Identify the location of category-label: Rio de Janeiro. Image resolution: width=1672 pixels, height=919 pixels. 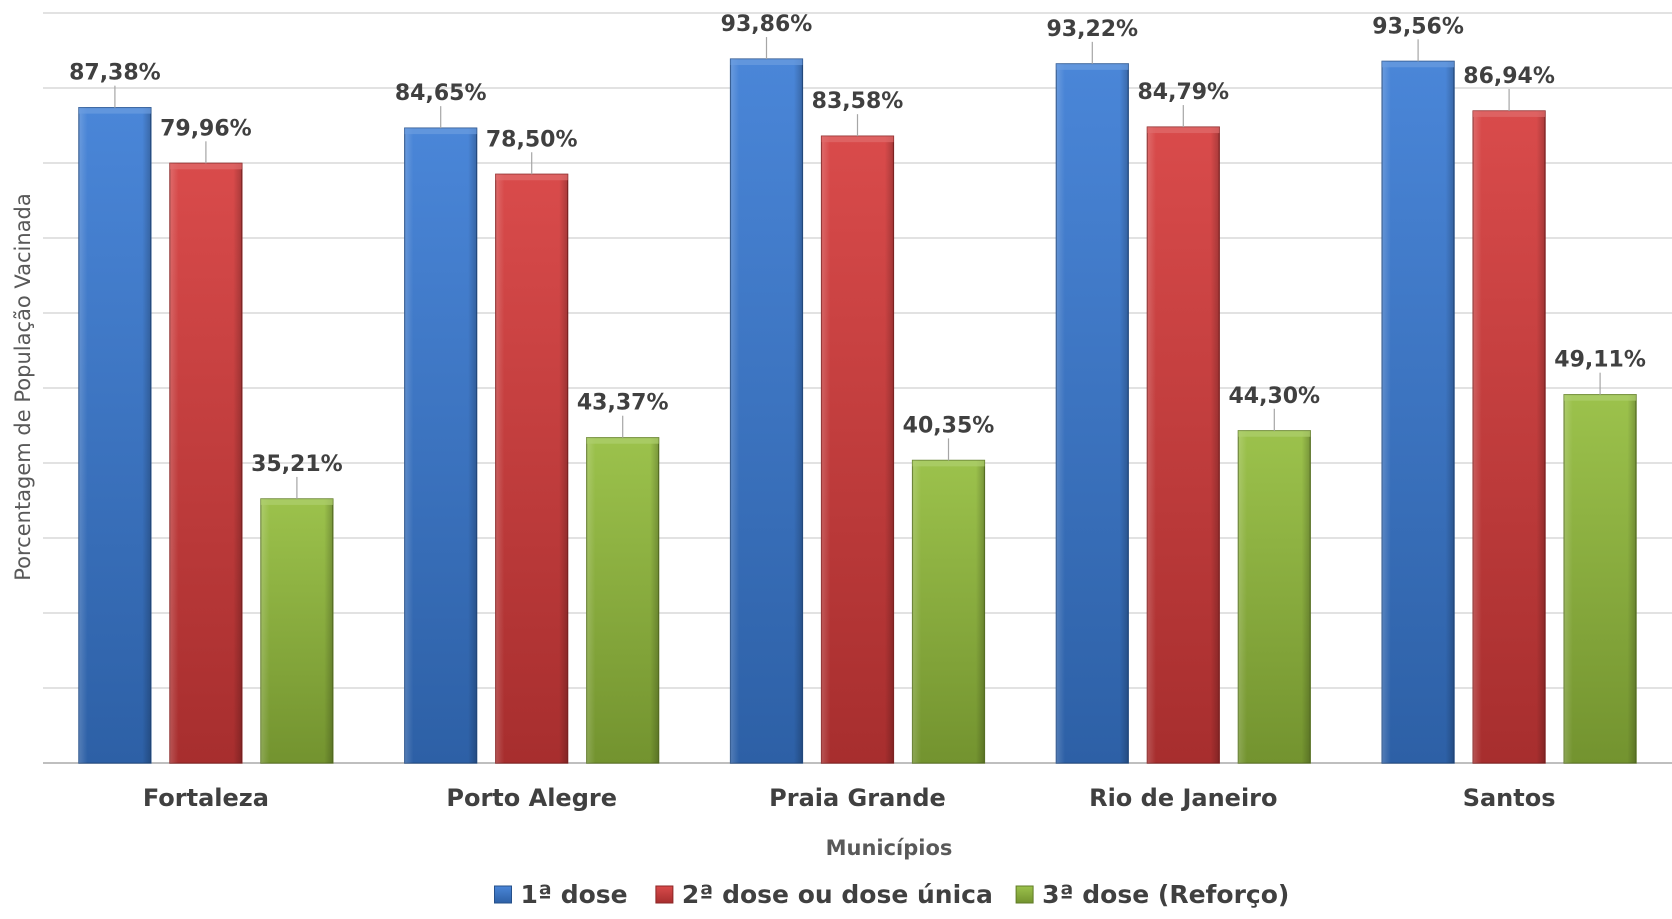
(1183, 798).